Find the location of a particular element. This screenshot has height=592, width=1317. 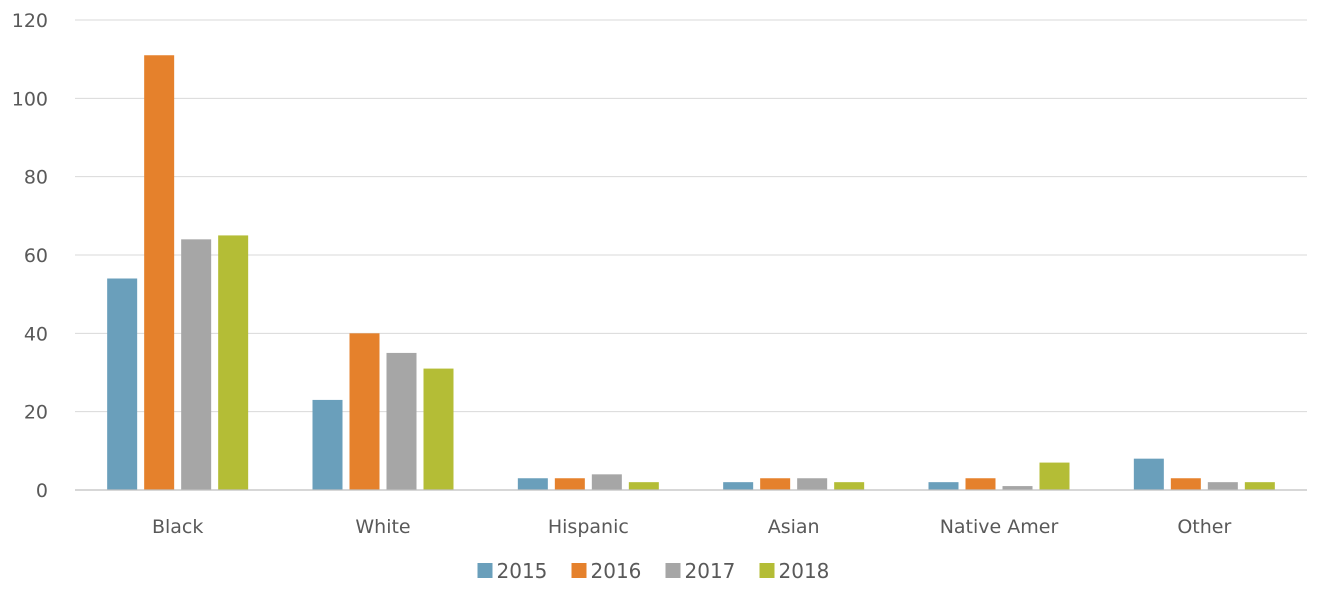

bar-black-2018 is located at coordinates (233, 362).